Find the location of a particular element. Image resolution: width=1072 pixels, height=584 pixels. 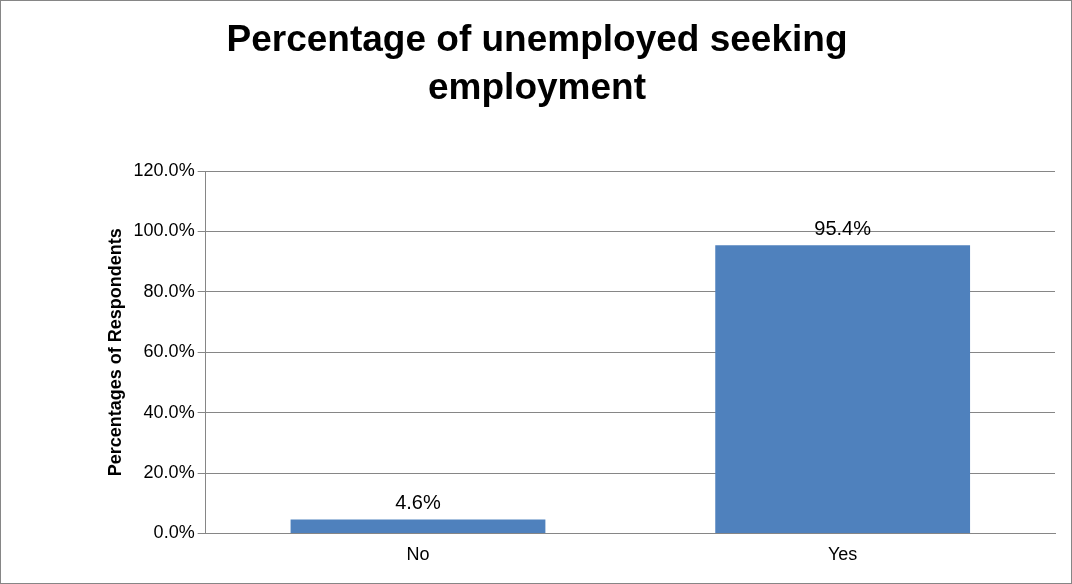

y-tick-label: 80.0% is located at coordinates (169, 290).